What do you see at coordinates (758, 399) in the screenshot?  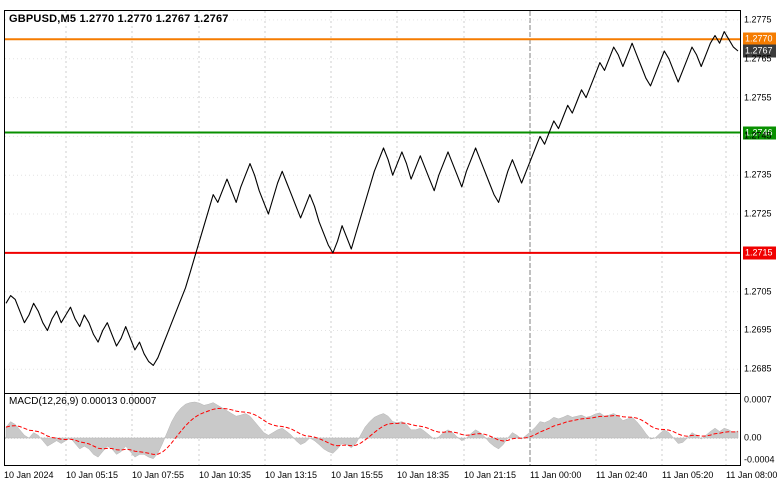 I see `macd-axis-label: 0.0007` at bounding box center [758, 399].